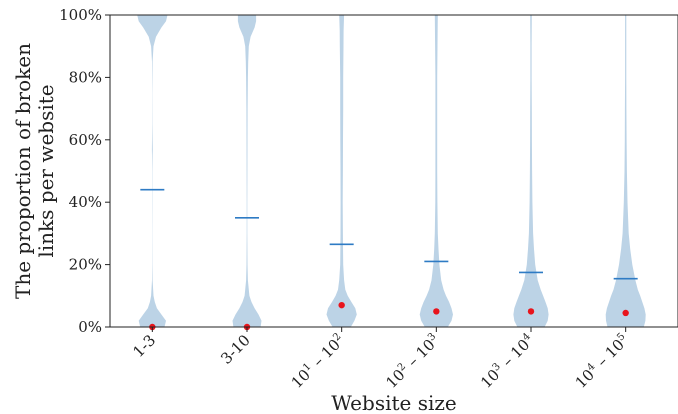  What do you see at coordinates (412, 361) in the screenshot?
I see `x-tick-label: 102 – 103` at bounding box center [412, 361].